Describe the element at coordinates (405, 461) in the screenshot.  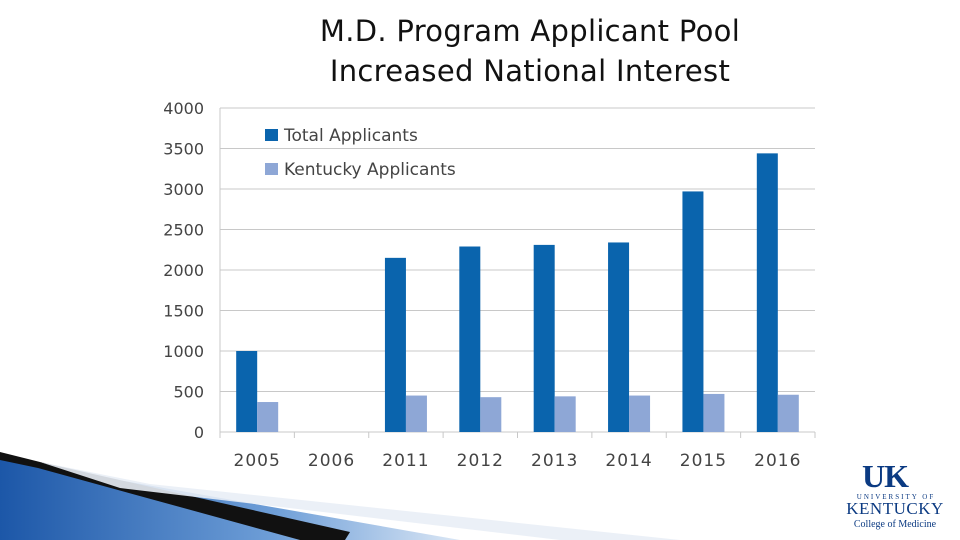
I see `x-tick-label: 2011` at that location.